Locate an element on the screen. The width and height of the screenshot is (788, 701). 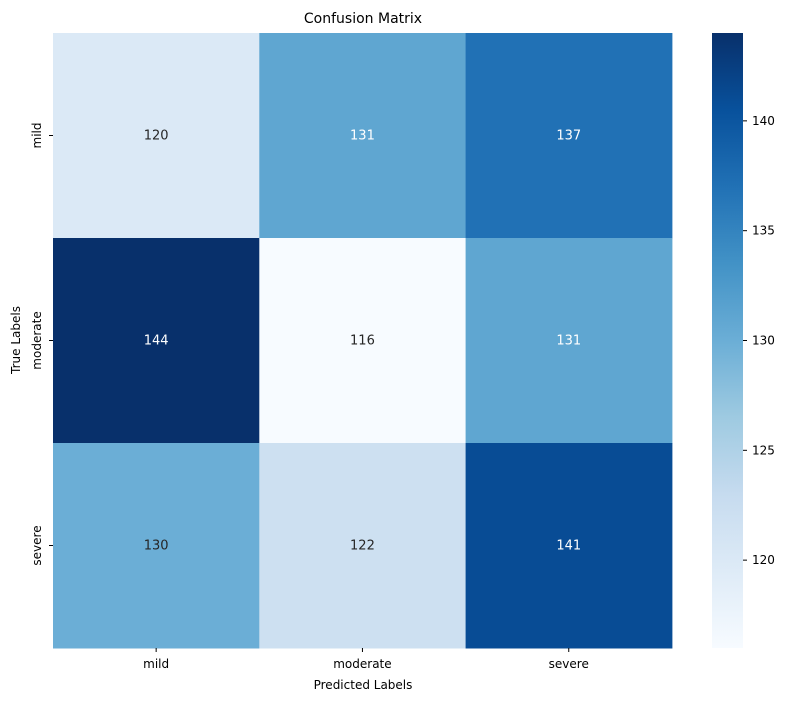
y-tick-label: severe is located at coordinates (37, 545).